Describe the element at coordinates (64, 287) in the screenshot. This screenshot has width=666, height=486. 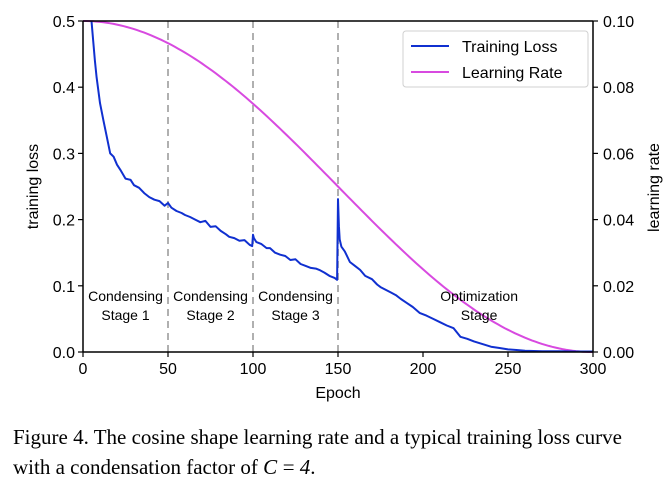
I see `y-tick-label: 0.1` at that location.